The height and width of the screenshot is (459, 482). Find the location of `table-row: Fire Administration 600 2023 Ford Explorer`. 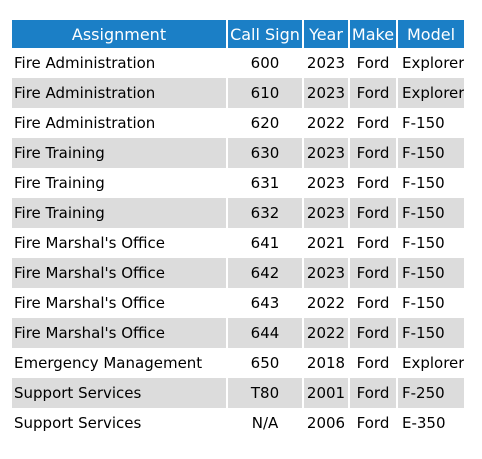

table-row: Fire Administration 600 2023 Ford Explorer is located at coordinates (238, 63).